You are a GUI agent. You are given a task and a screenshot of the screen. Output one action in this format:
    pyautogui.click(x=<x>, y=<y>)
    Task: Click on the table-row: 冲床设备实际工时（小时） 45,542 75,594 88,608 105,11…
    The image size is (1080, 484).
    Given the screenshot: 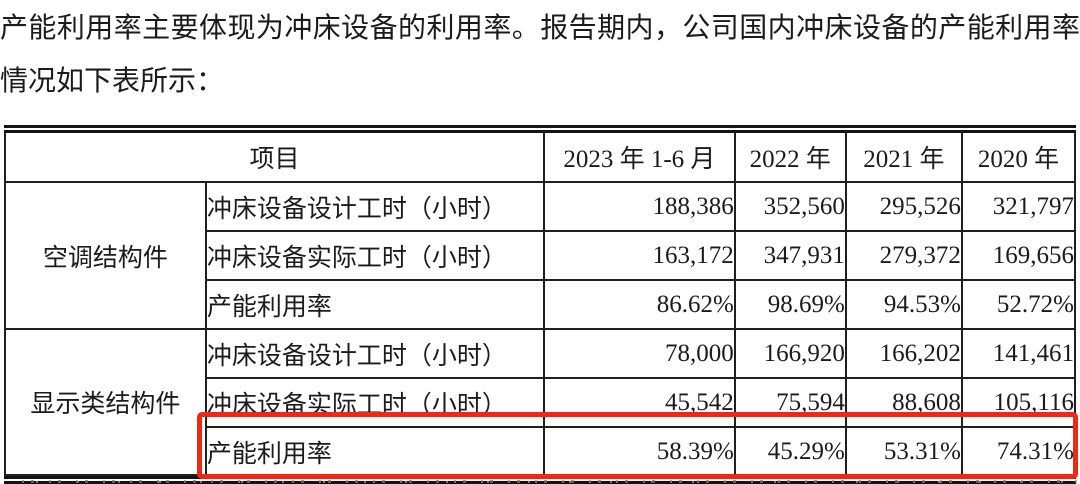 What is the action you would take?
    pyautogui.click(x=541, y=402)
    